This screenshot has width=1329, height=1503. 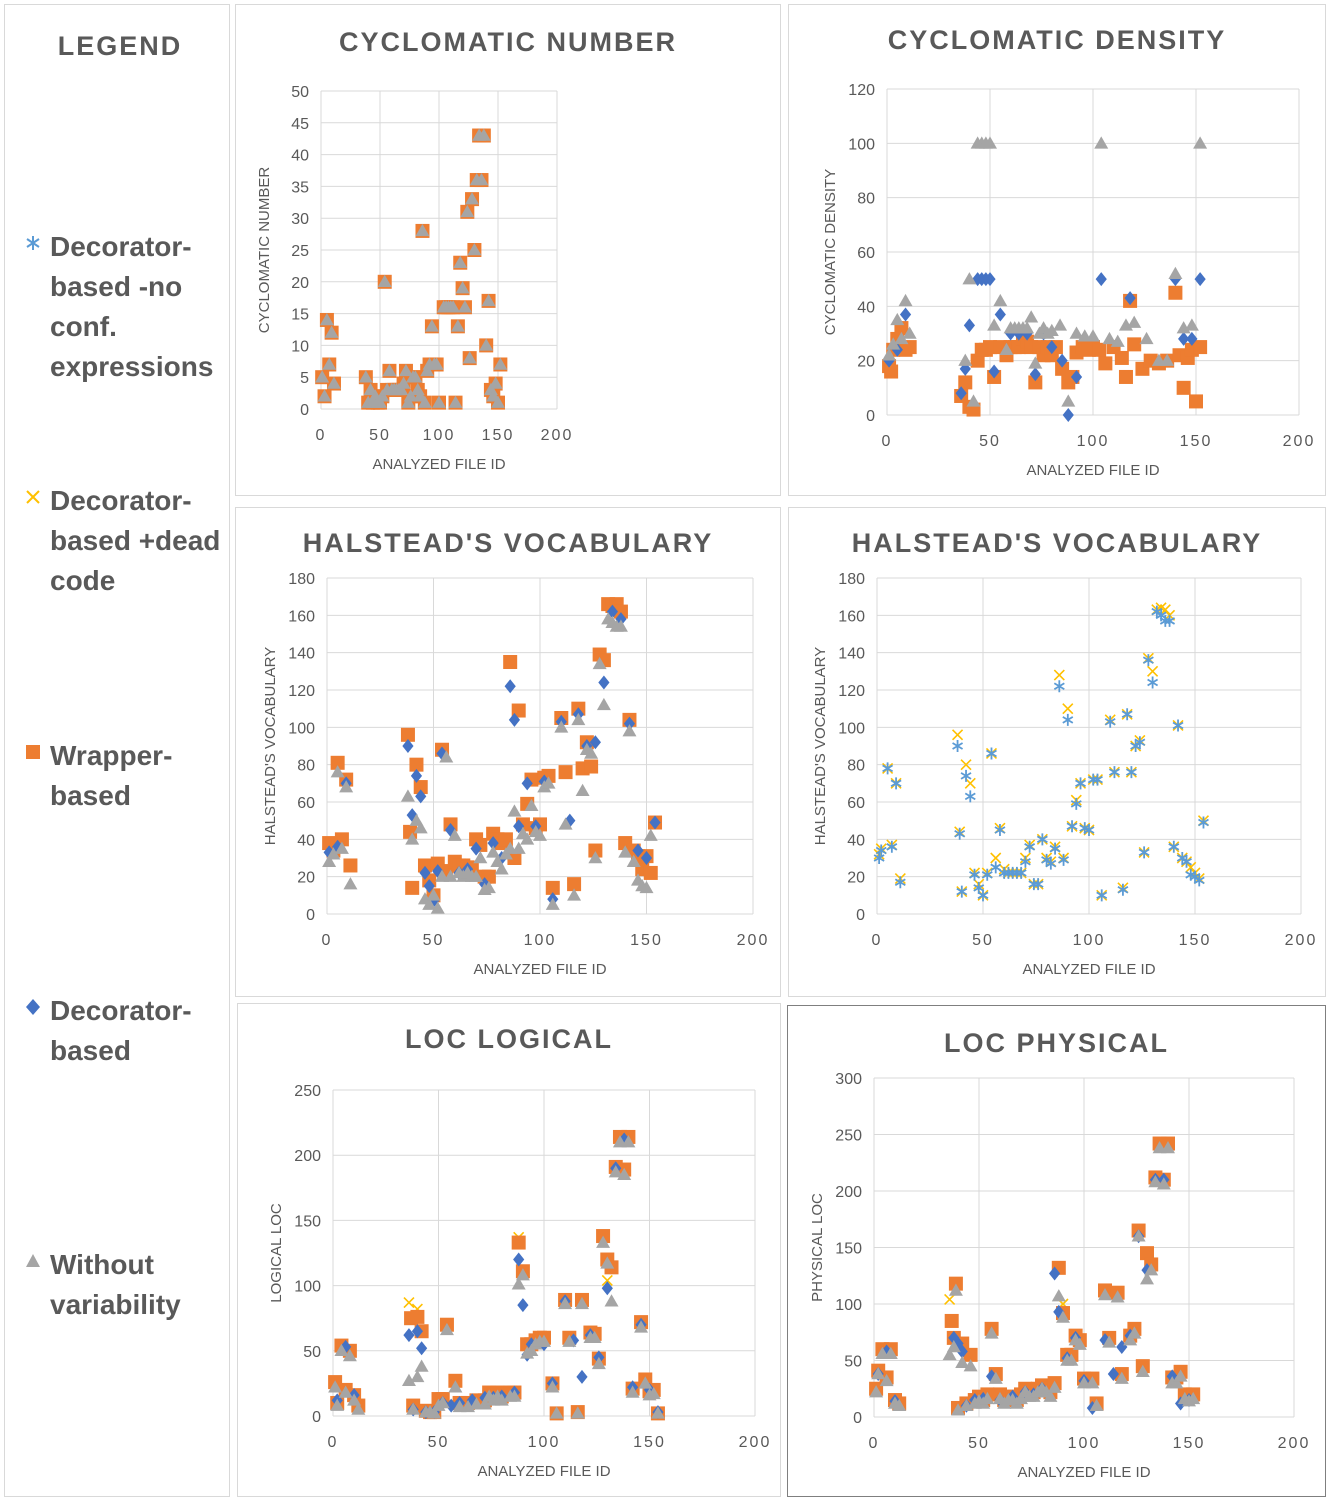 I want to click on y-tick-label: 200, so click(x=307, y=1156).